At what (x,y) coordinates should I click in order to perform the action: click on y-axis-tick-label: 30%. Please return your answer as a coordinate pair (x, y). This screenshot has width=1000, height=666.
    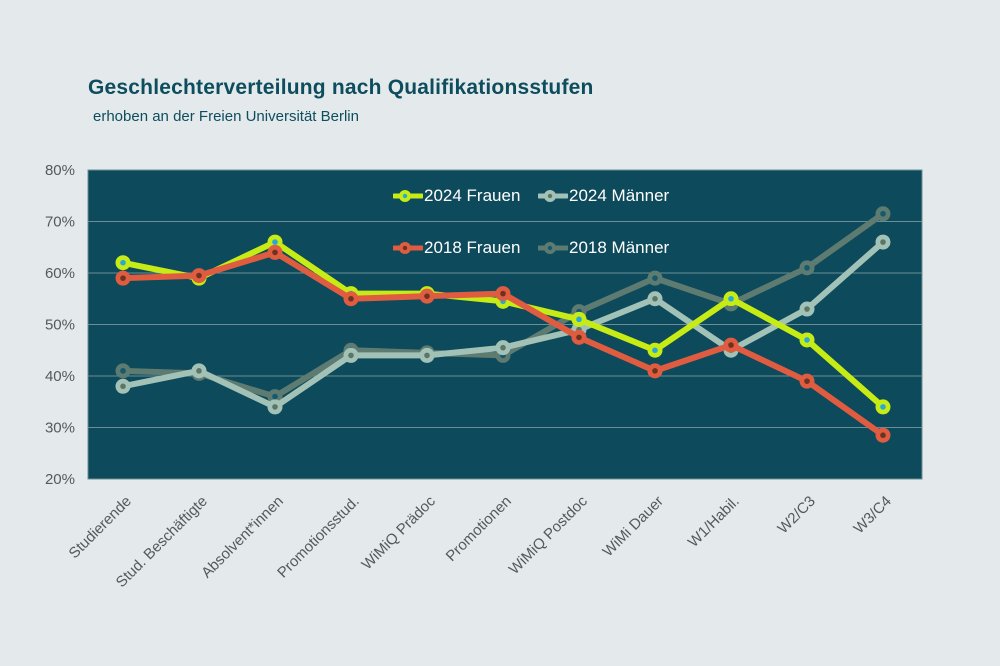
    Looking at the image, I should click on (60, 428).